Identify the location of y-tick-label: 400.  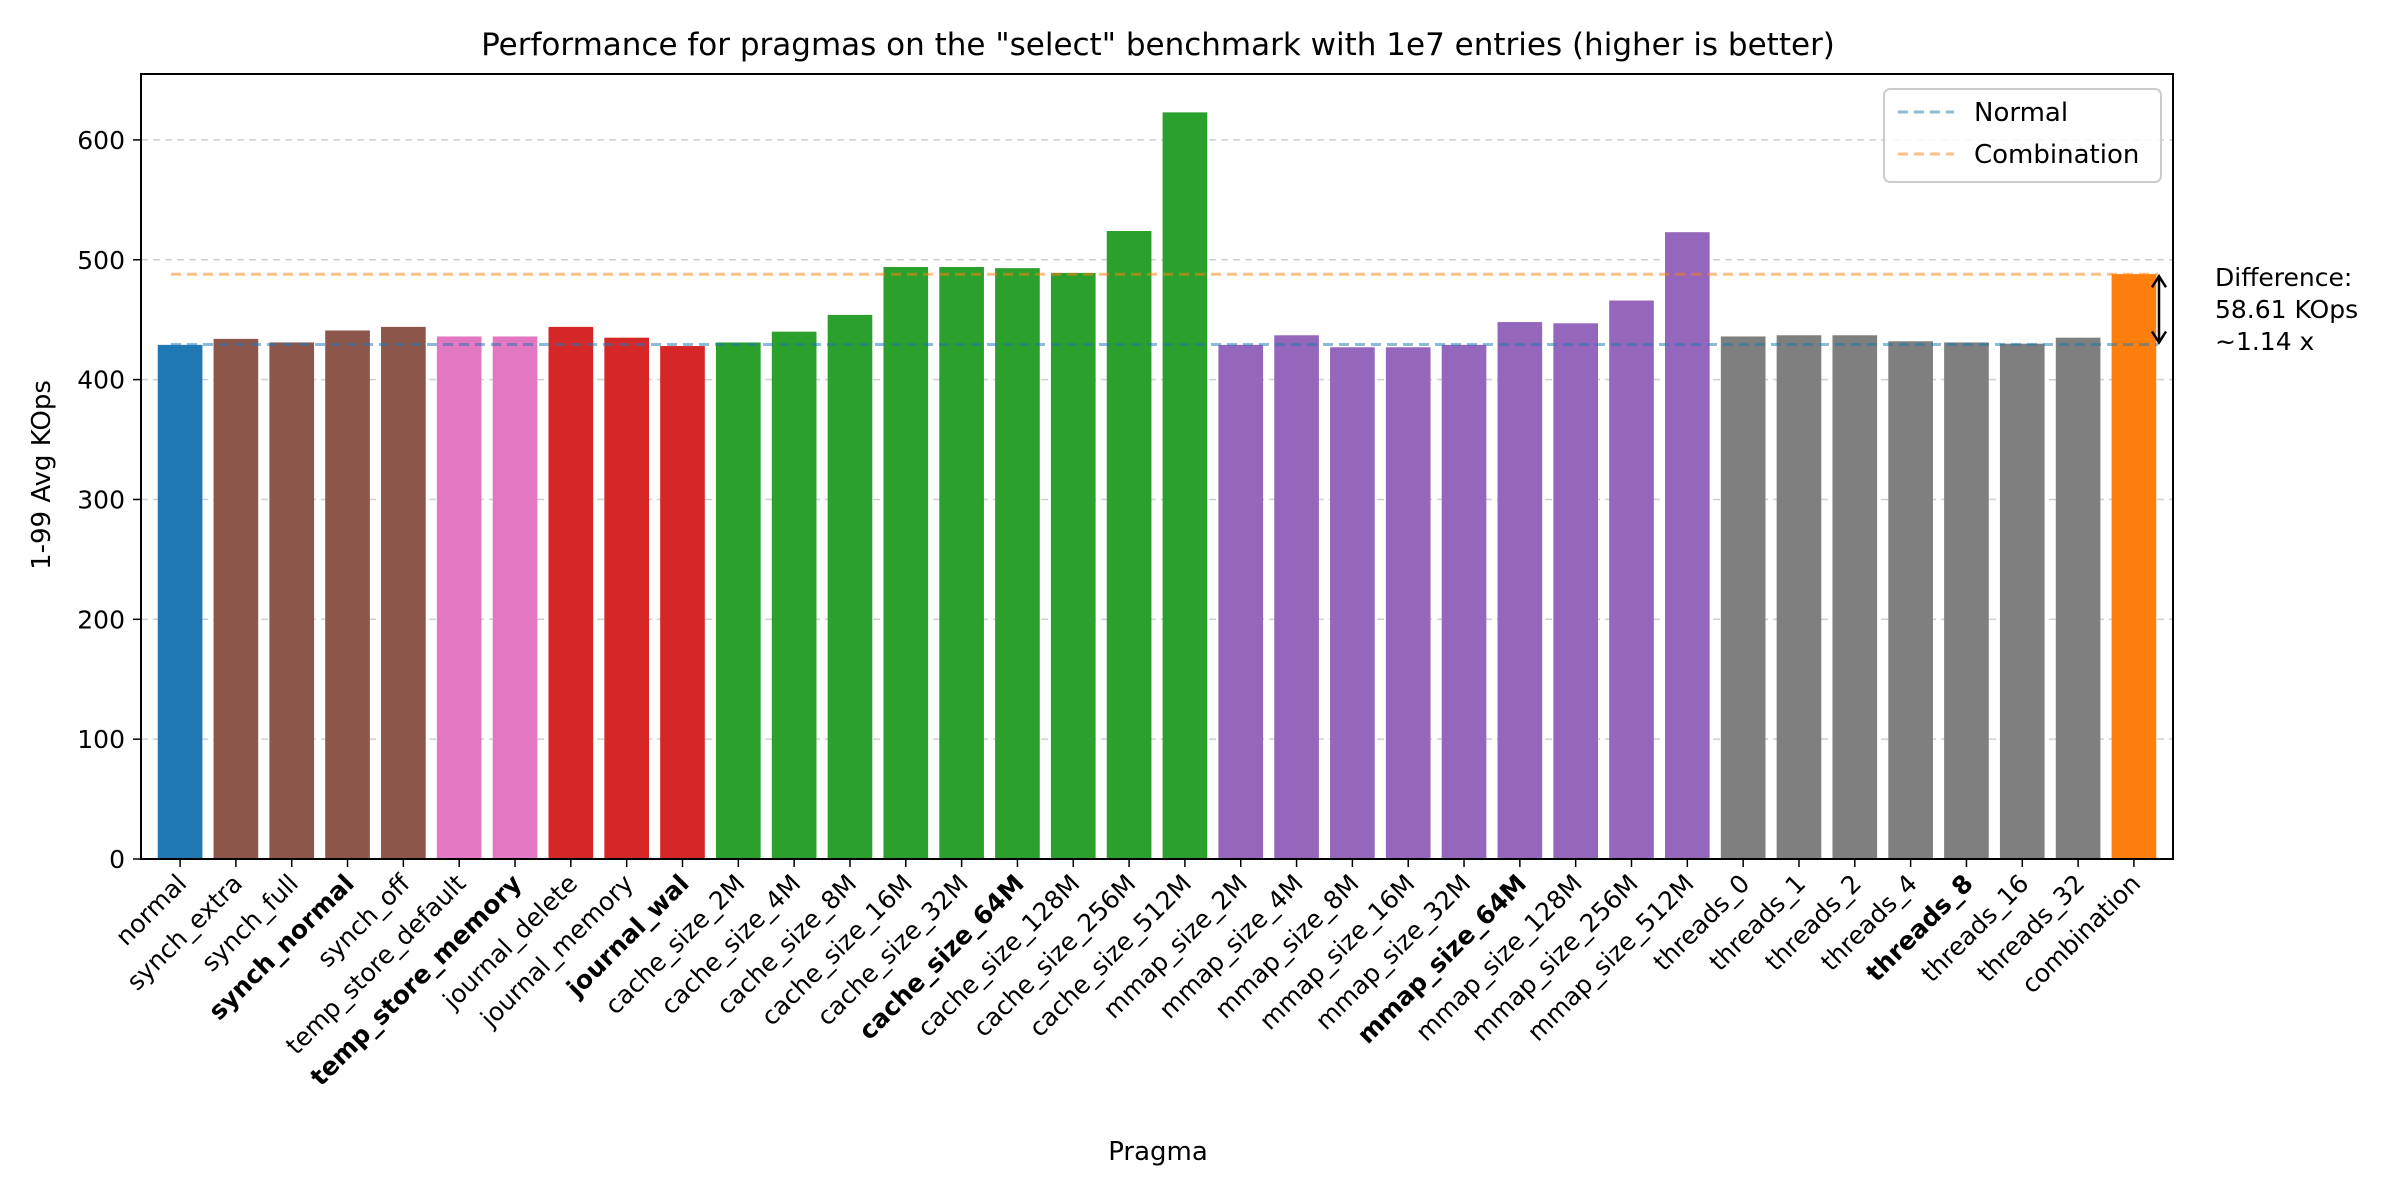
(101, 380).